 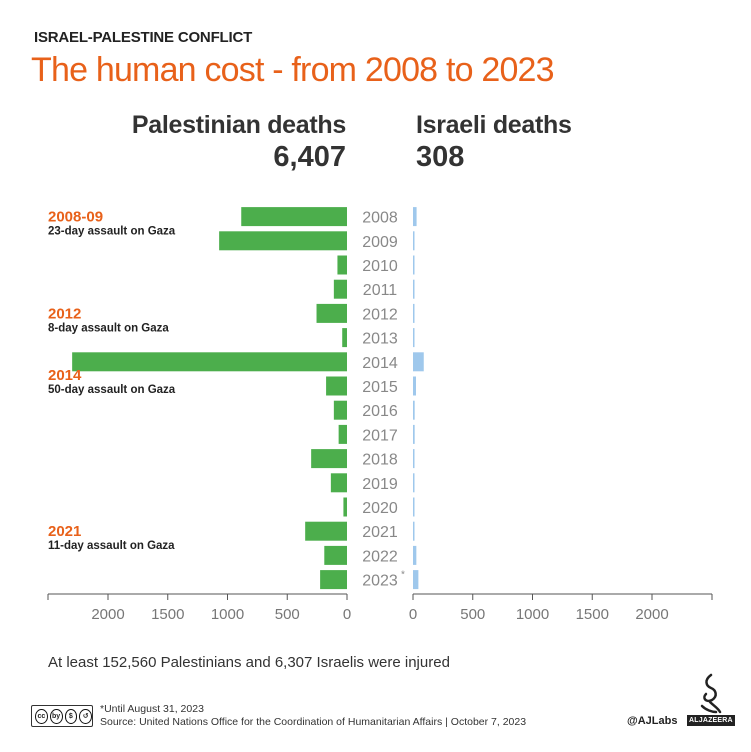 I want to click on annotation-year: 2021, so click(x=64, y=531).